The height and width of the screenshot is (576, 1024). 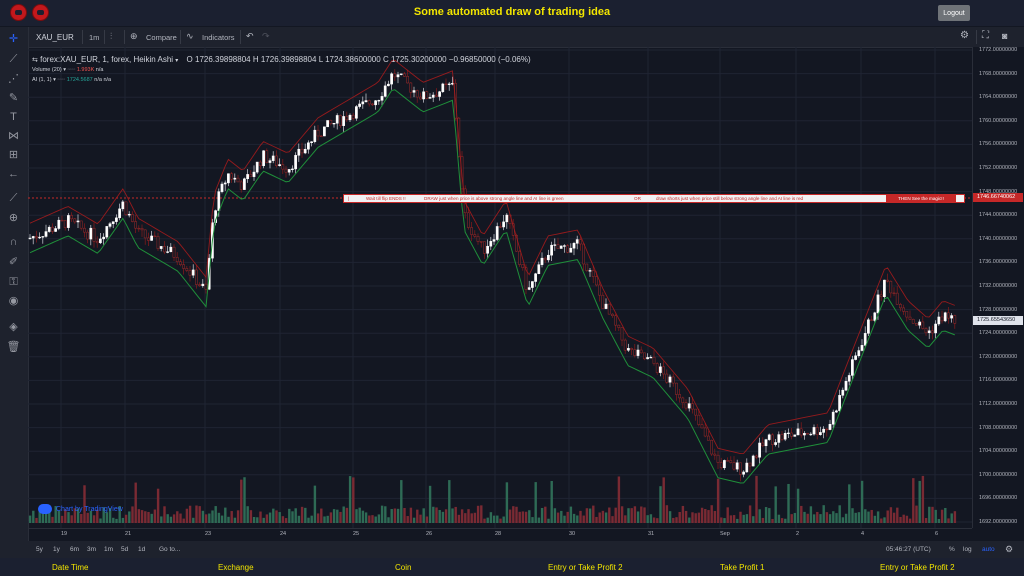 What do you see at coordinates (952, 549) in the screenshot?
I see `percent-toggle: %` at bounding box center [952, 549].